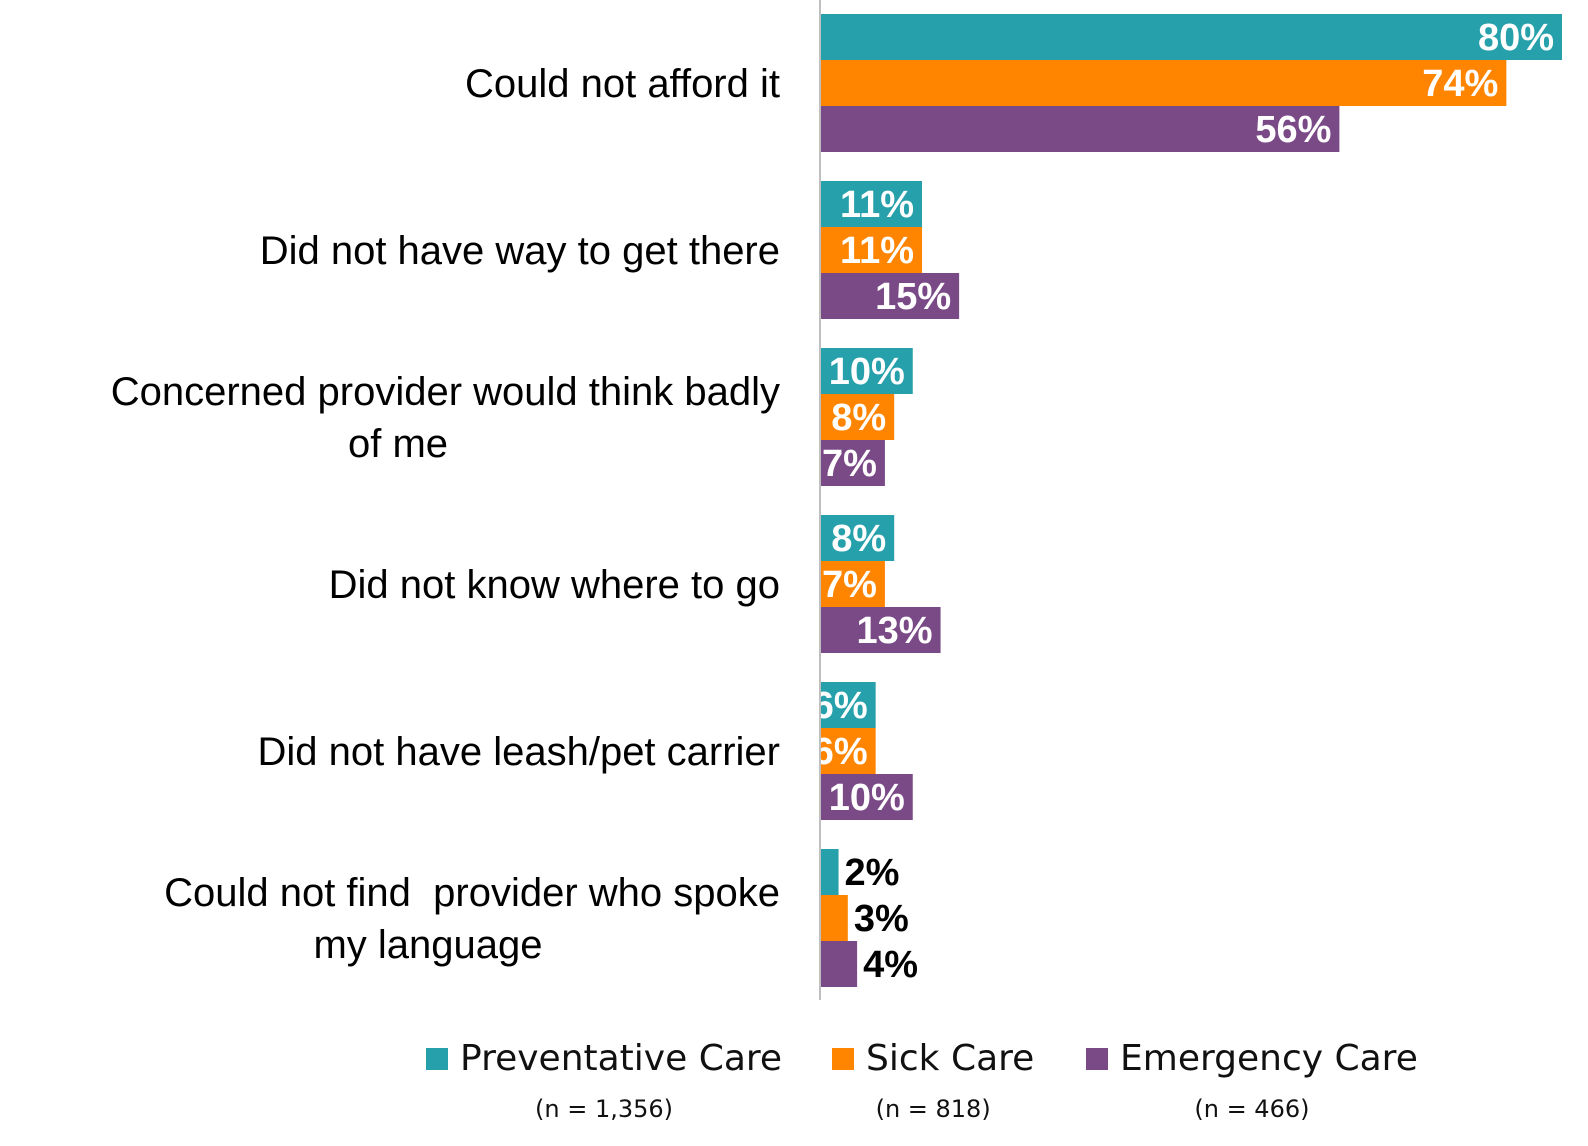  I want to click on category-label-3: Did not know where to go, so click(554, 585).